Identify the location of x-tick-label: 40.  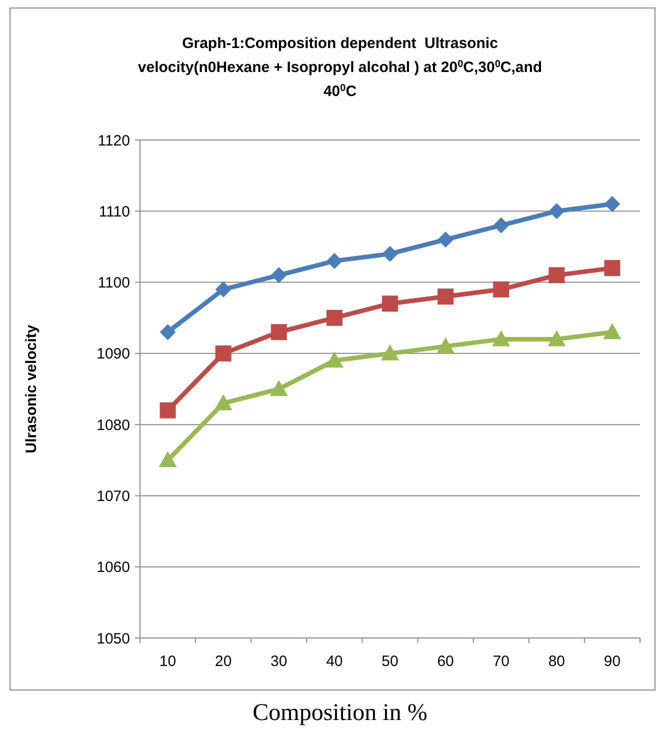
(334, 661).